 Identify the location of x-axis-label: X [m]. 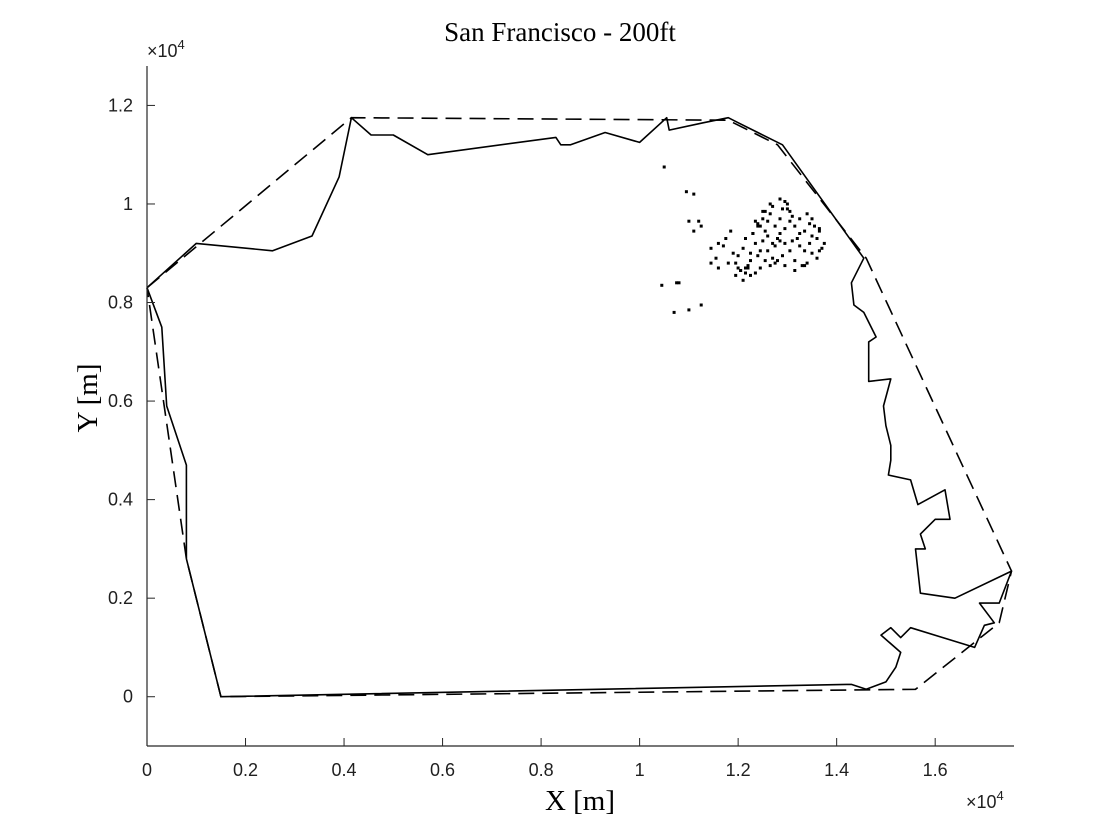
(580, 801).